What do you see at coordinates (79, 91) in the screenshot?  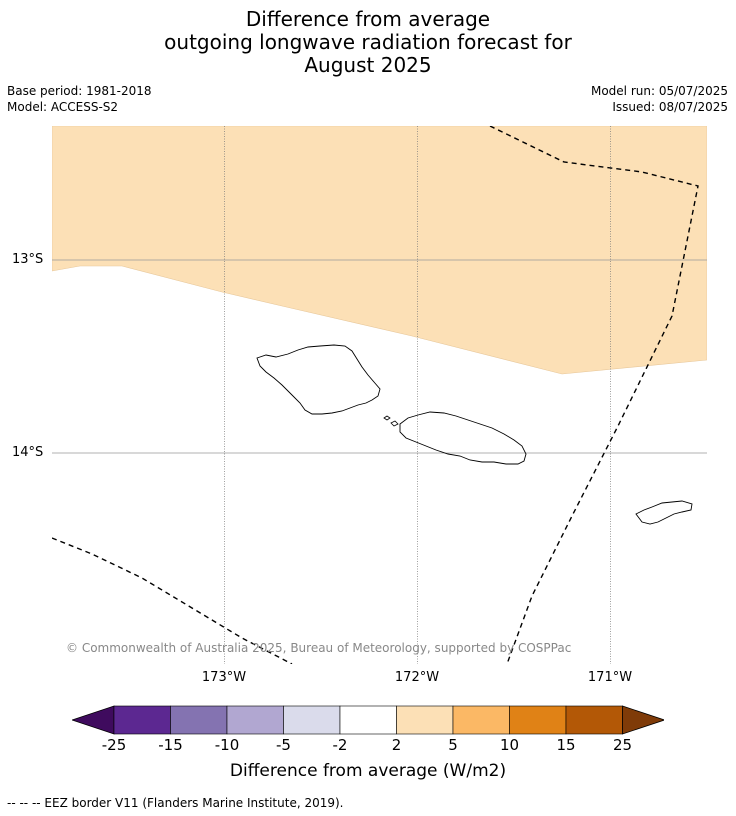 I see `base-period: Base period: 1981-2018` at bounding box center [79, 91].